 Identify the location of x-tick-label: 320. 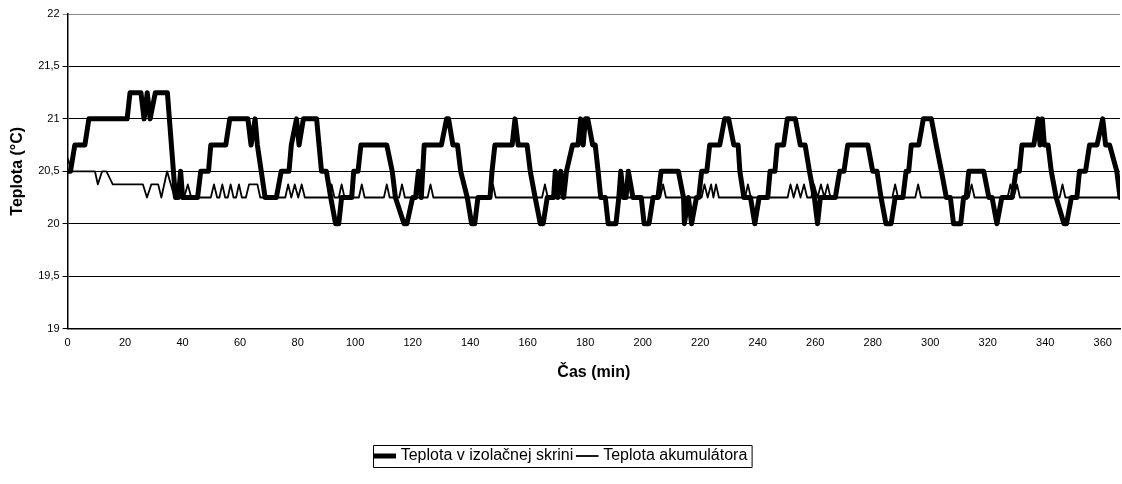
(987, 342).